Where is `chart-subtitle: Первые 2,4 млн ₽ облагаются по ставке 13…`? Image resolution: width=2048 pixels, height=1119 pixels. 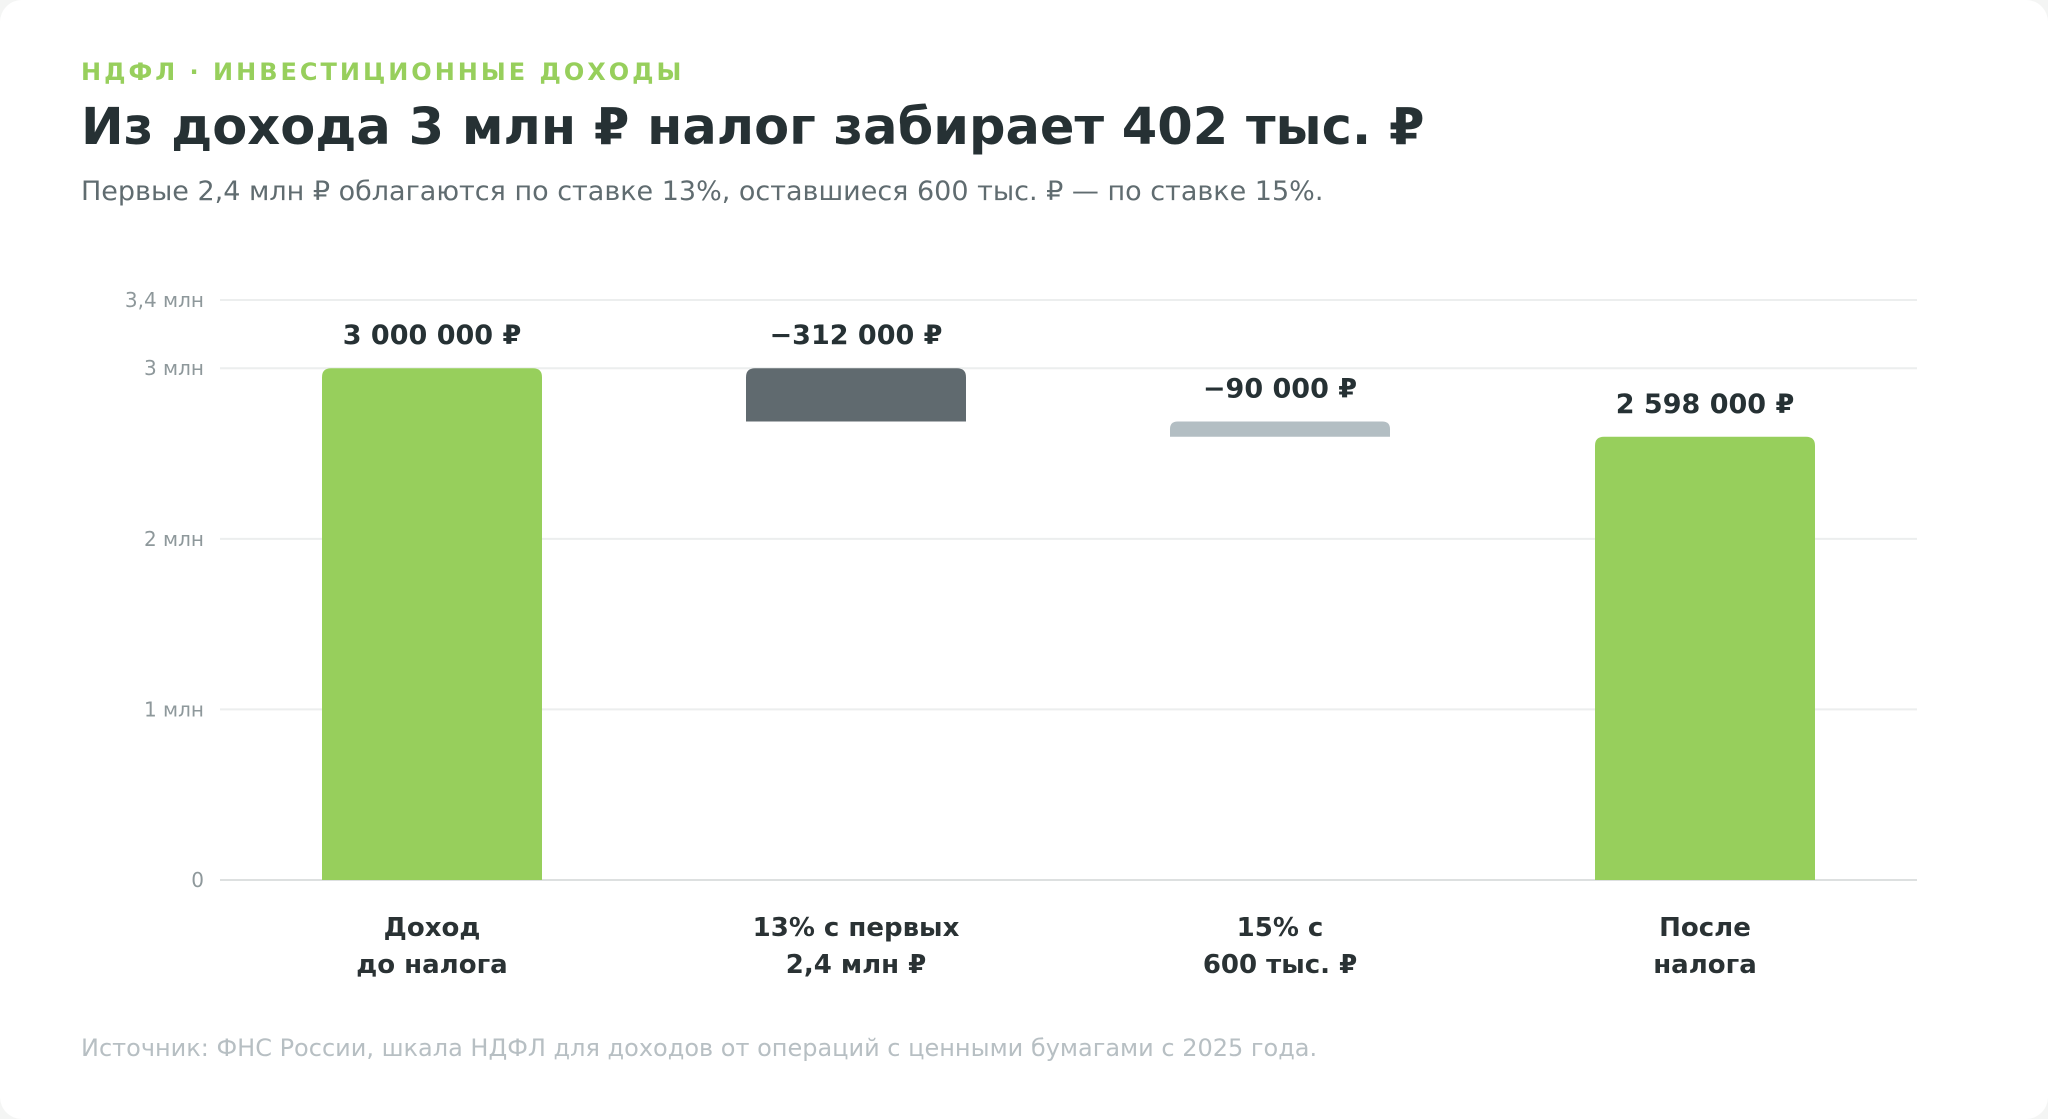
chart-subtitle: Первые 2,4 млн ₽ облагаются по ставке 13… is located at coordinates (702, 191).